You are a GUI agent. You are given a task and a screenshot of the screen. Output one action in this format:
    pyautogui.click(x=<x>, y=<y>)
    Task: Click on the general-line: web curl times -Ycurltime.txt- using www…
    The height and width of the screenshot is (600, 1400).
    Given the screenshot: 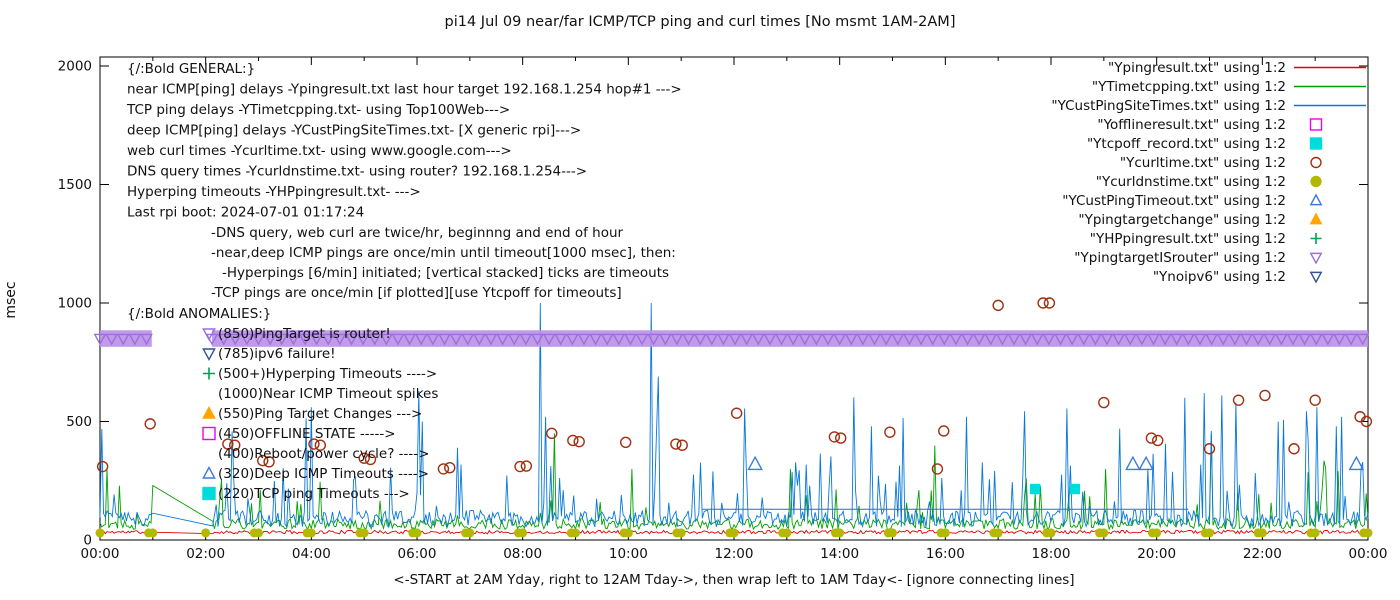 What is the action you would take?
    pyautogui.click(x=319, y=151)
    